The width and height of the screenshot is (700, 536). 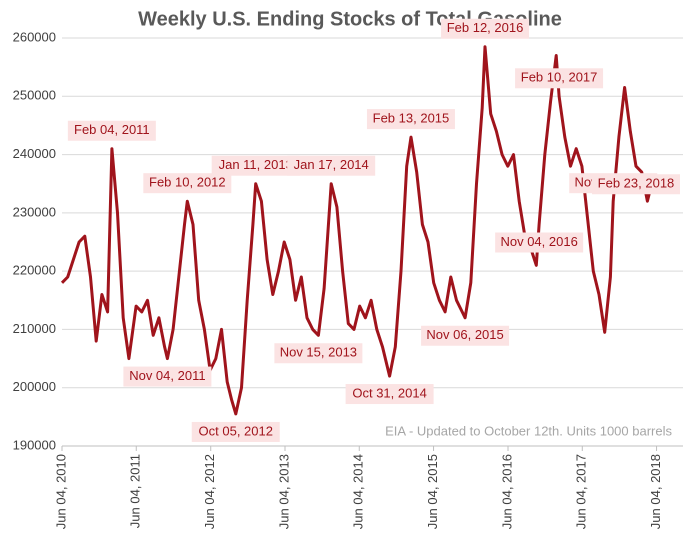 I want to click on y-tick-label: 210000, so click(x=34, y=328).